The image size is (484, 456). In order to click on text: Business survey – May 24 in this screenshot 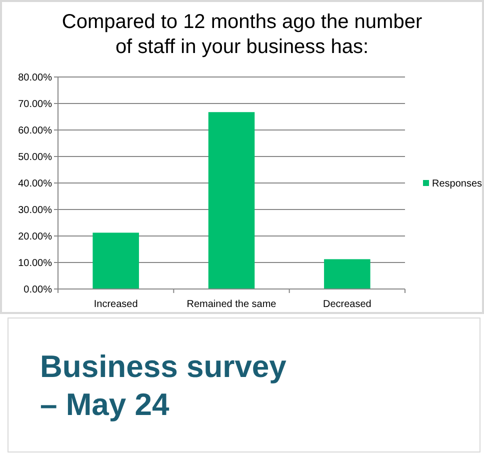, I will do `click(164, 385)`.